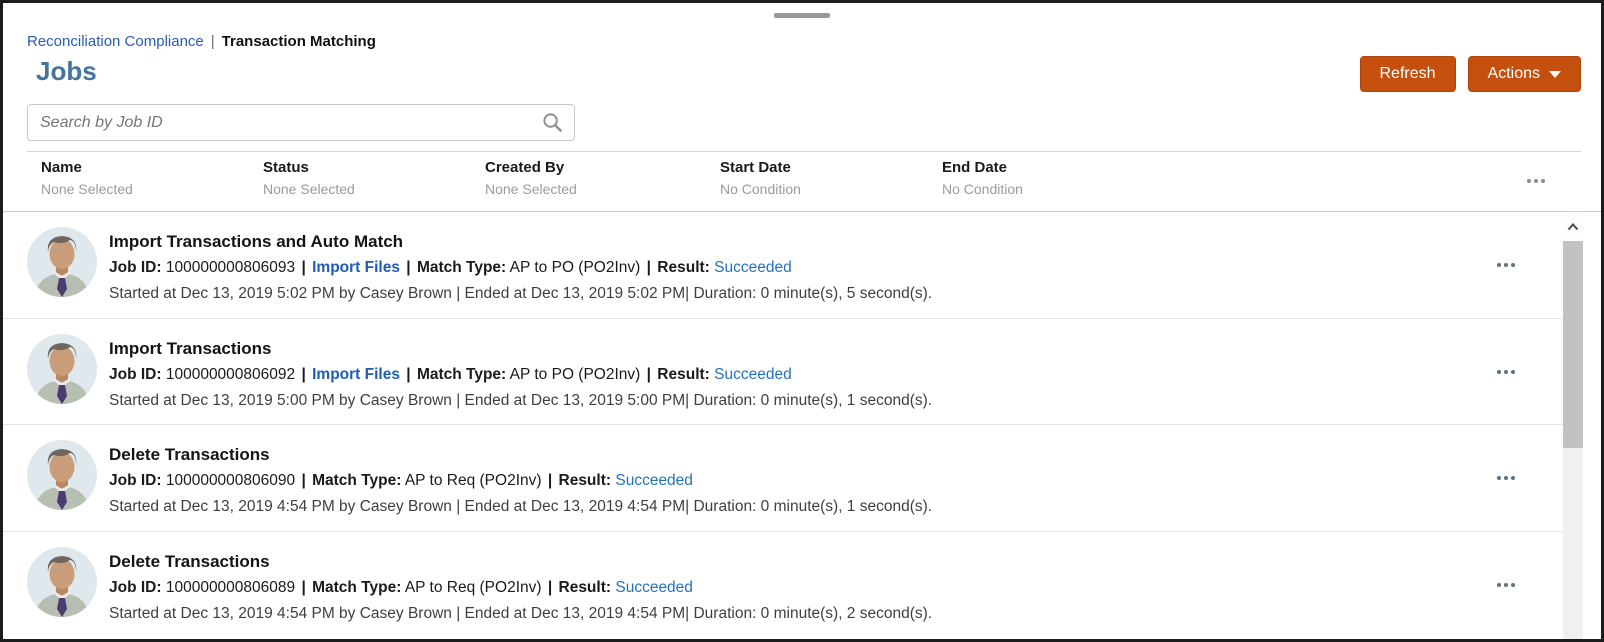  Describe the element at coordinates (298, 41) in the screenshot. I see `breadcrumb-transaction-matching: Transaction Matching` at that location.